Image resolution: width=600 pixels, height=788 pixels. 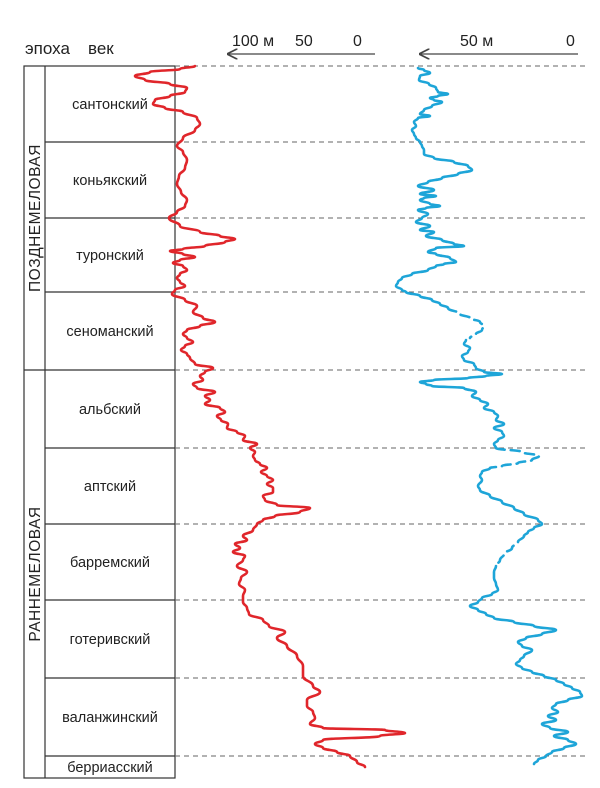 What do you see at coordinates (110, 640) in the screenshot?
I see `age-label: готеривский` at bounding box center [110, 640].